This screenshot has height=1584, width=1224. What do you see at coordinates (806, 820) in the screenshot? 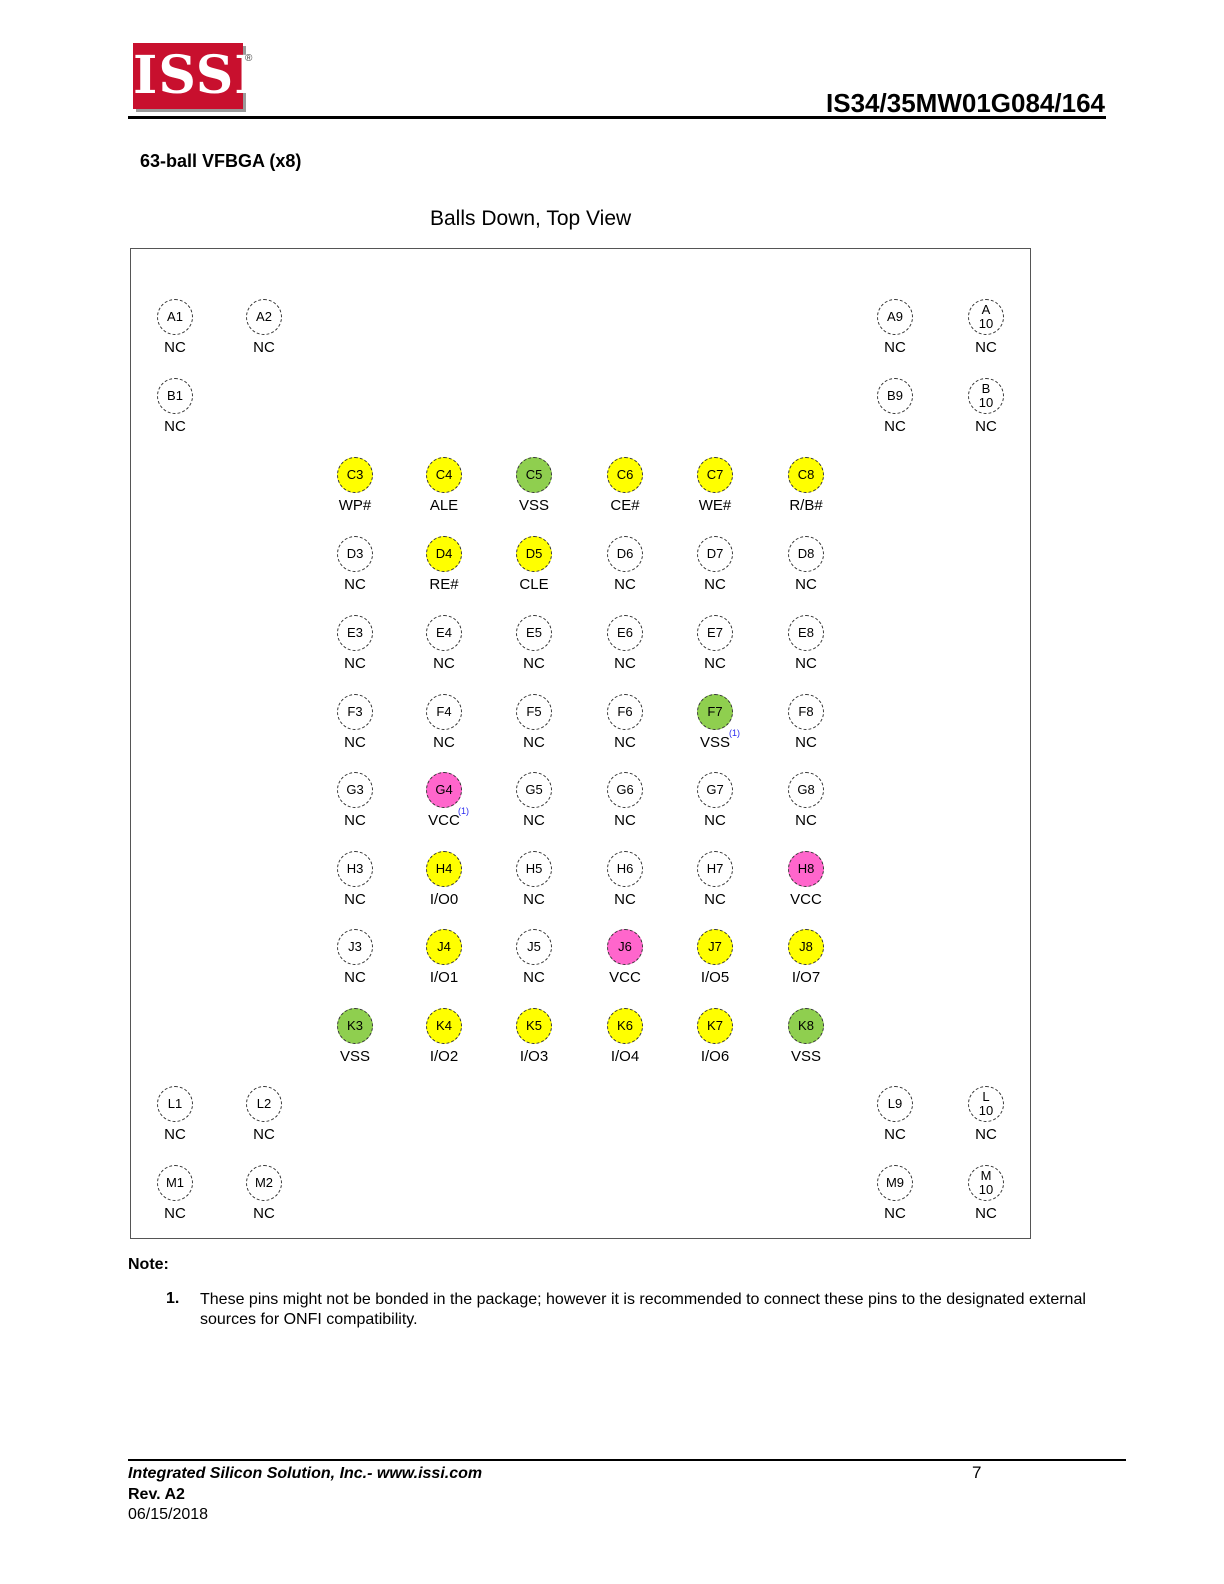
I see `pin-label-g8: NC` at bounding box center [806, 820].